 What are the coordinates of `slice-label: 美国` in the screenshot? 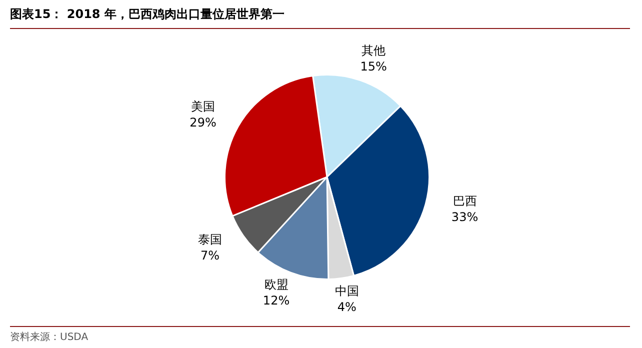 It's located at (203, 106).